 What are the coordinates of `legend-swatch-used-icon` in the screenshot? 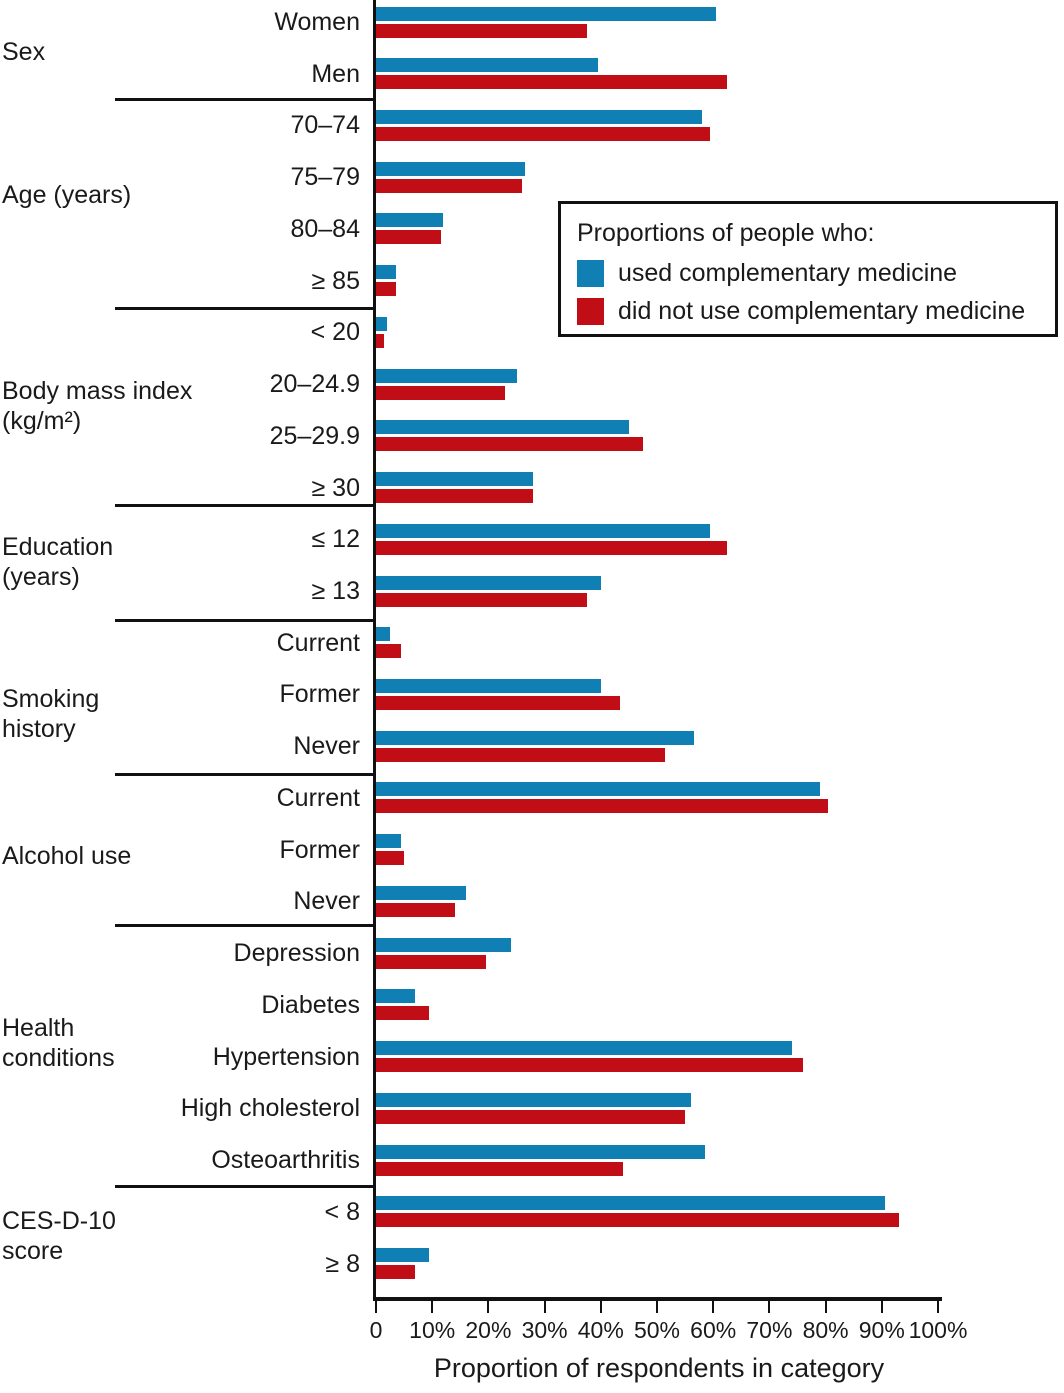 It's located at (590, 273).